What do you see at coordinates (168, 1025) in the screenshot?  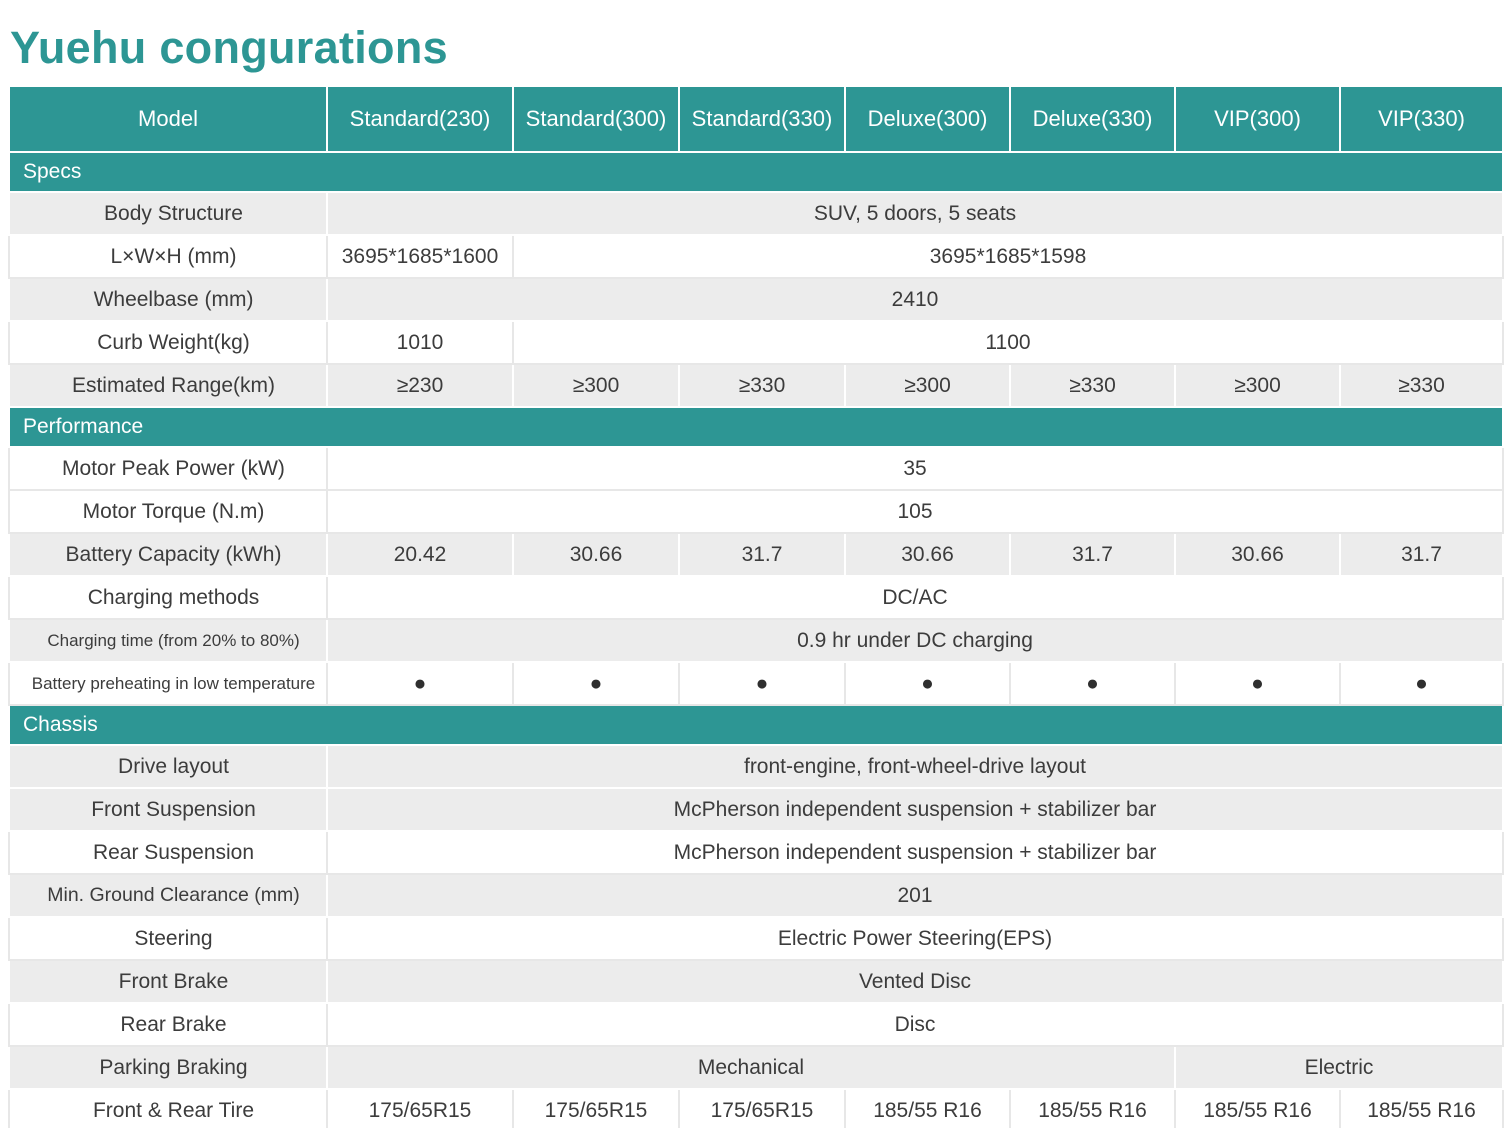 I see `row-label: Rear Brake` at bounding box center [168, 1025].